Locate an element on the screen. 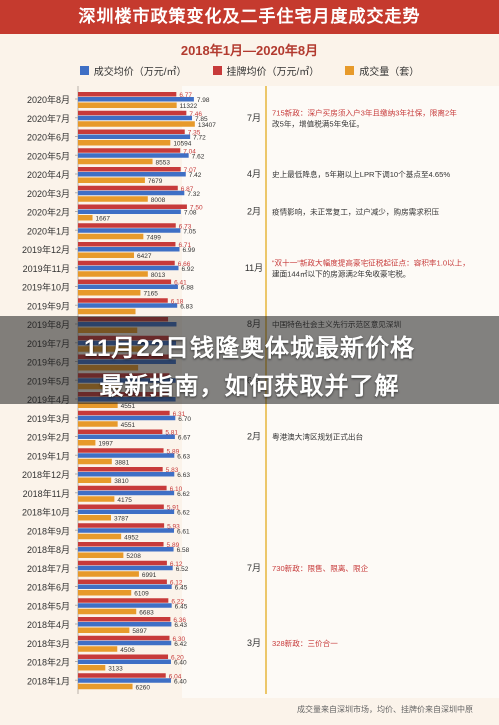  listing-price-label: 6.10 is located at coordinates (176, 489).